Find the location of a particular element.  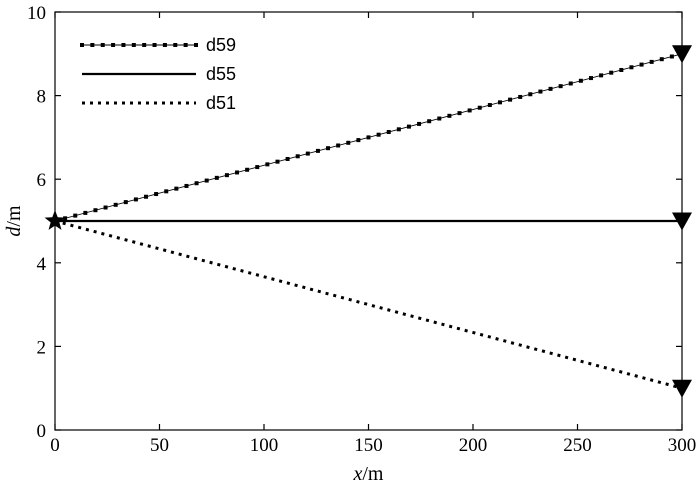

legend-label-d59: d59 is located at coordinates (221, 45).